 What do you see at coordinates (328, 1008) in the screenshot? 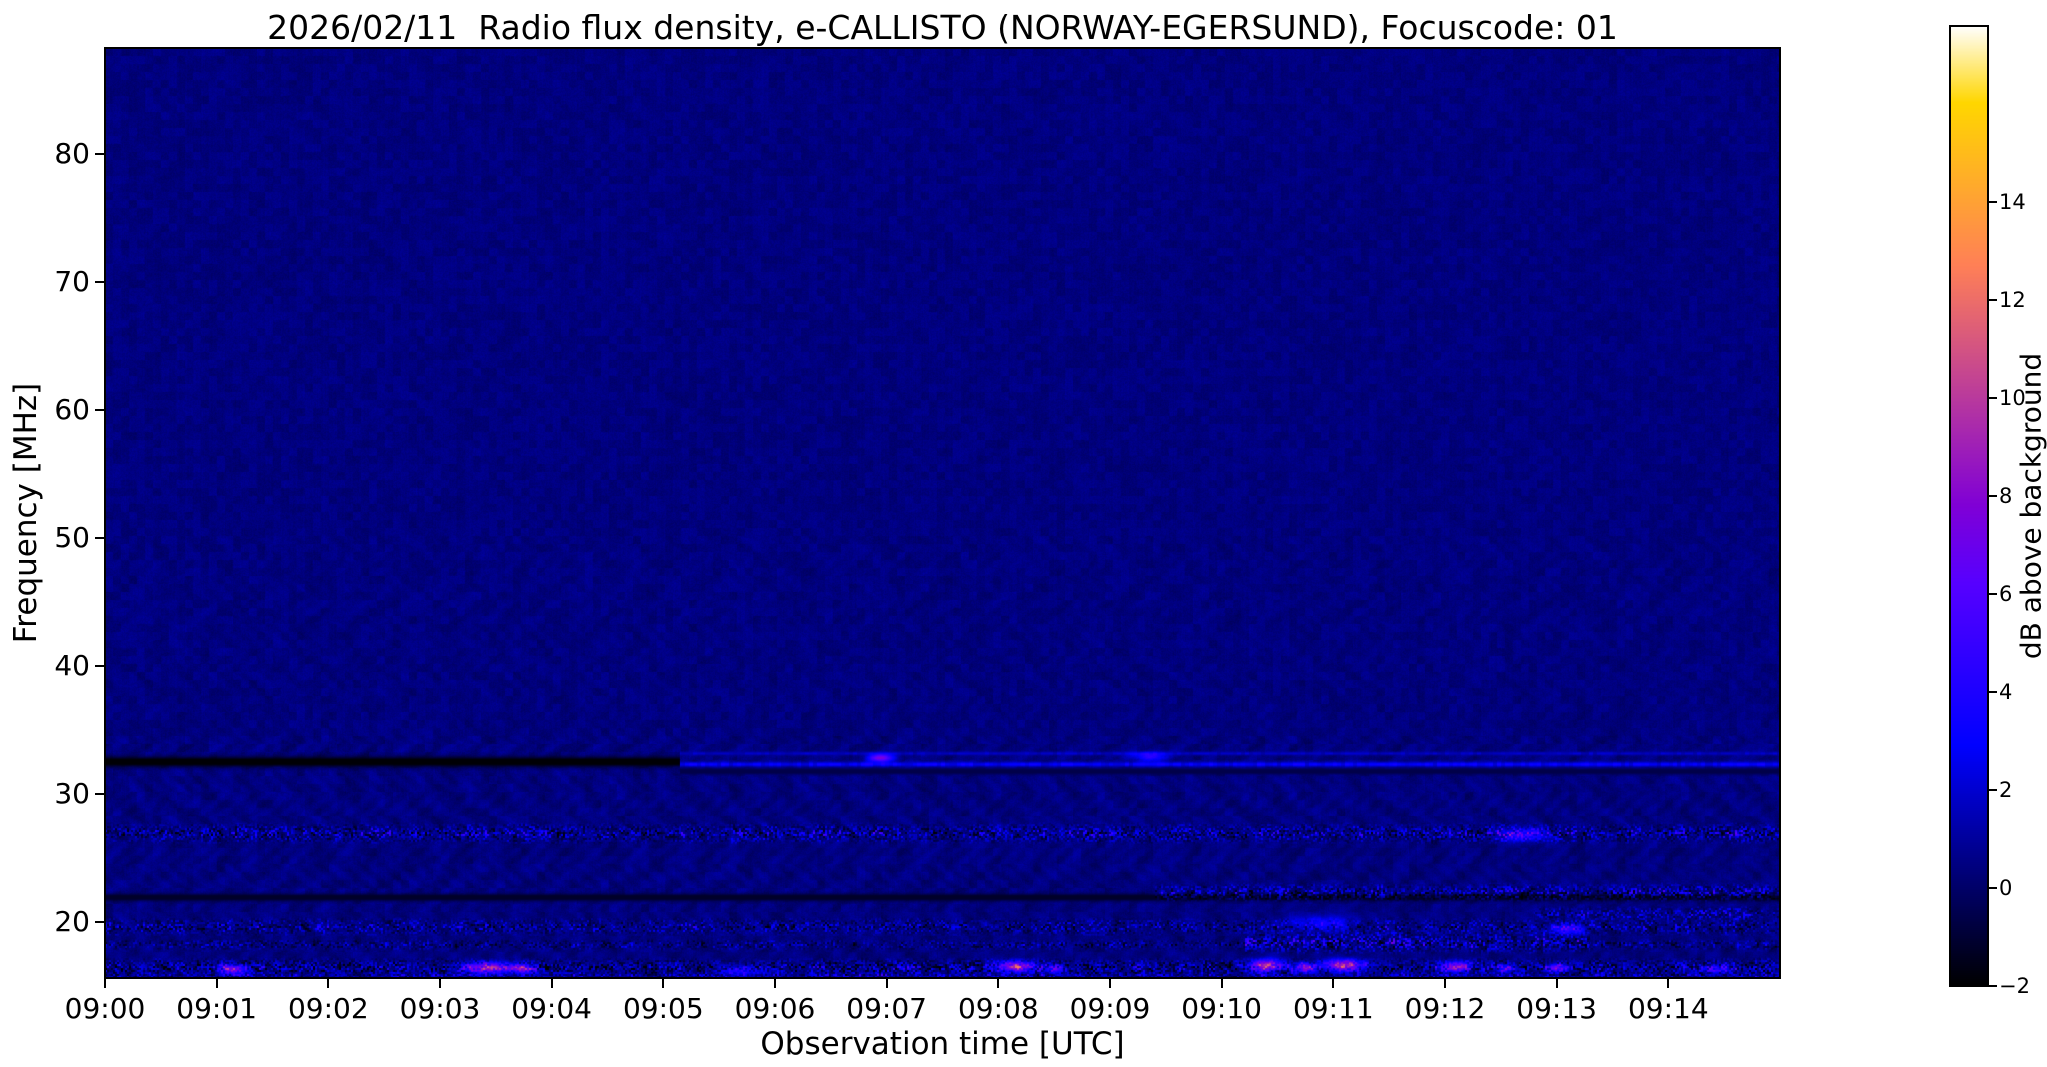
I see `x-tick-label: 09:02` at bounding box center [328, 1008].